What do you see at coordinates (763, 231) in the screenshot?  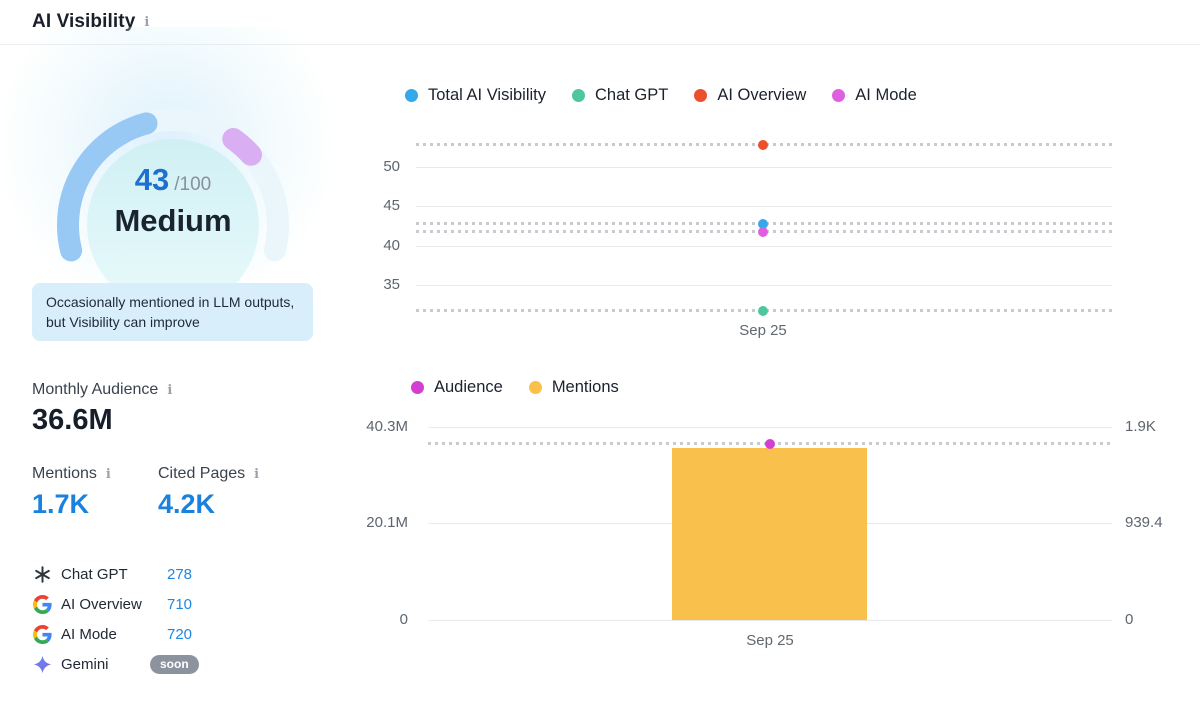 I see `point-ai-mode` at bounding box center [763, 231].